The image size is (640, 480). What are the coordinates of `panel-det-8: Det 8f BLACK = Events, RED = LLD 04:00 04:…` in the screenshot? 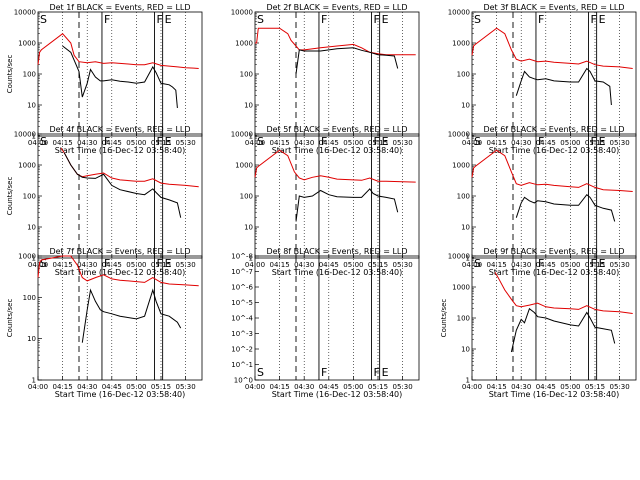 It's located at (325, 323).